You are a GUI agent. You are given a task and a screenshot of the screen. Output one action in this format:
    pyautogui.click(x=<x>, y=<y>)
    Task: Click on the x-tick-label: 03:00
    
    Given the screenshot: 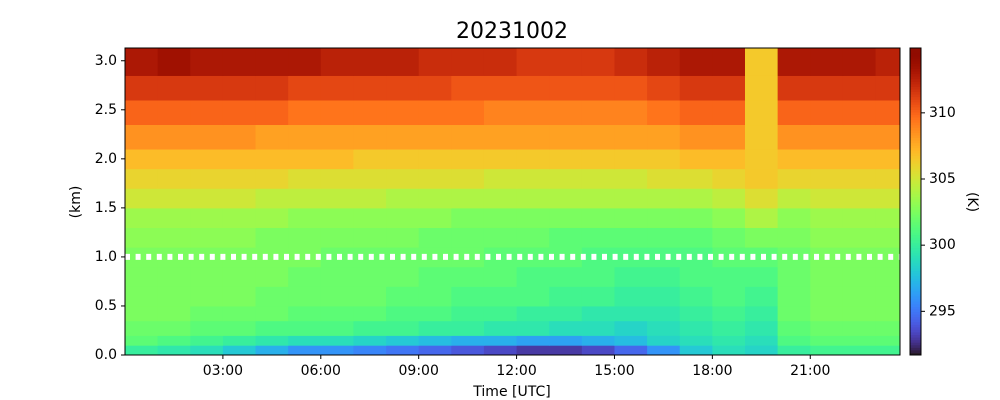 What is the action you would take?
    pyautogui.click(x=223, y=371)
    